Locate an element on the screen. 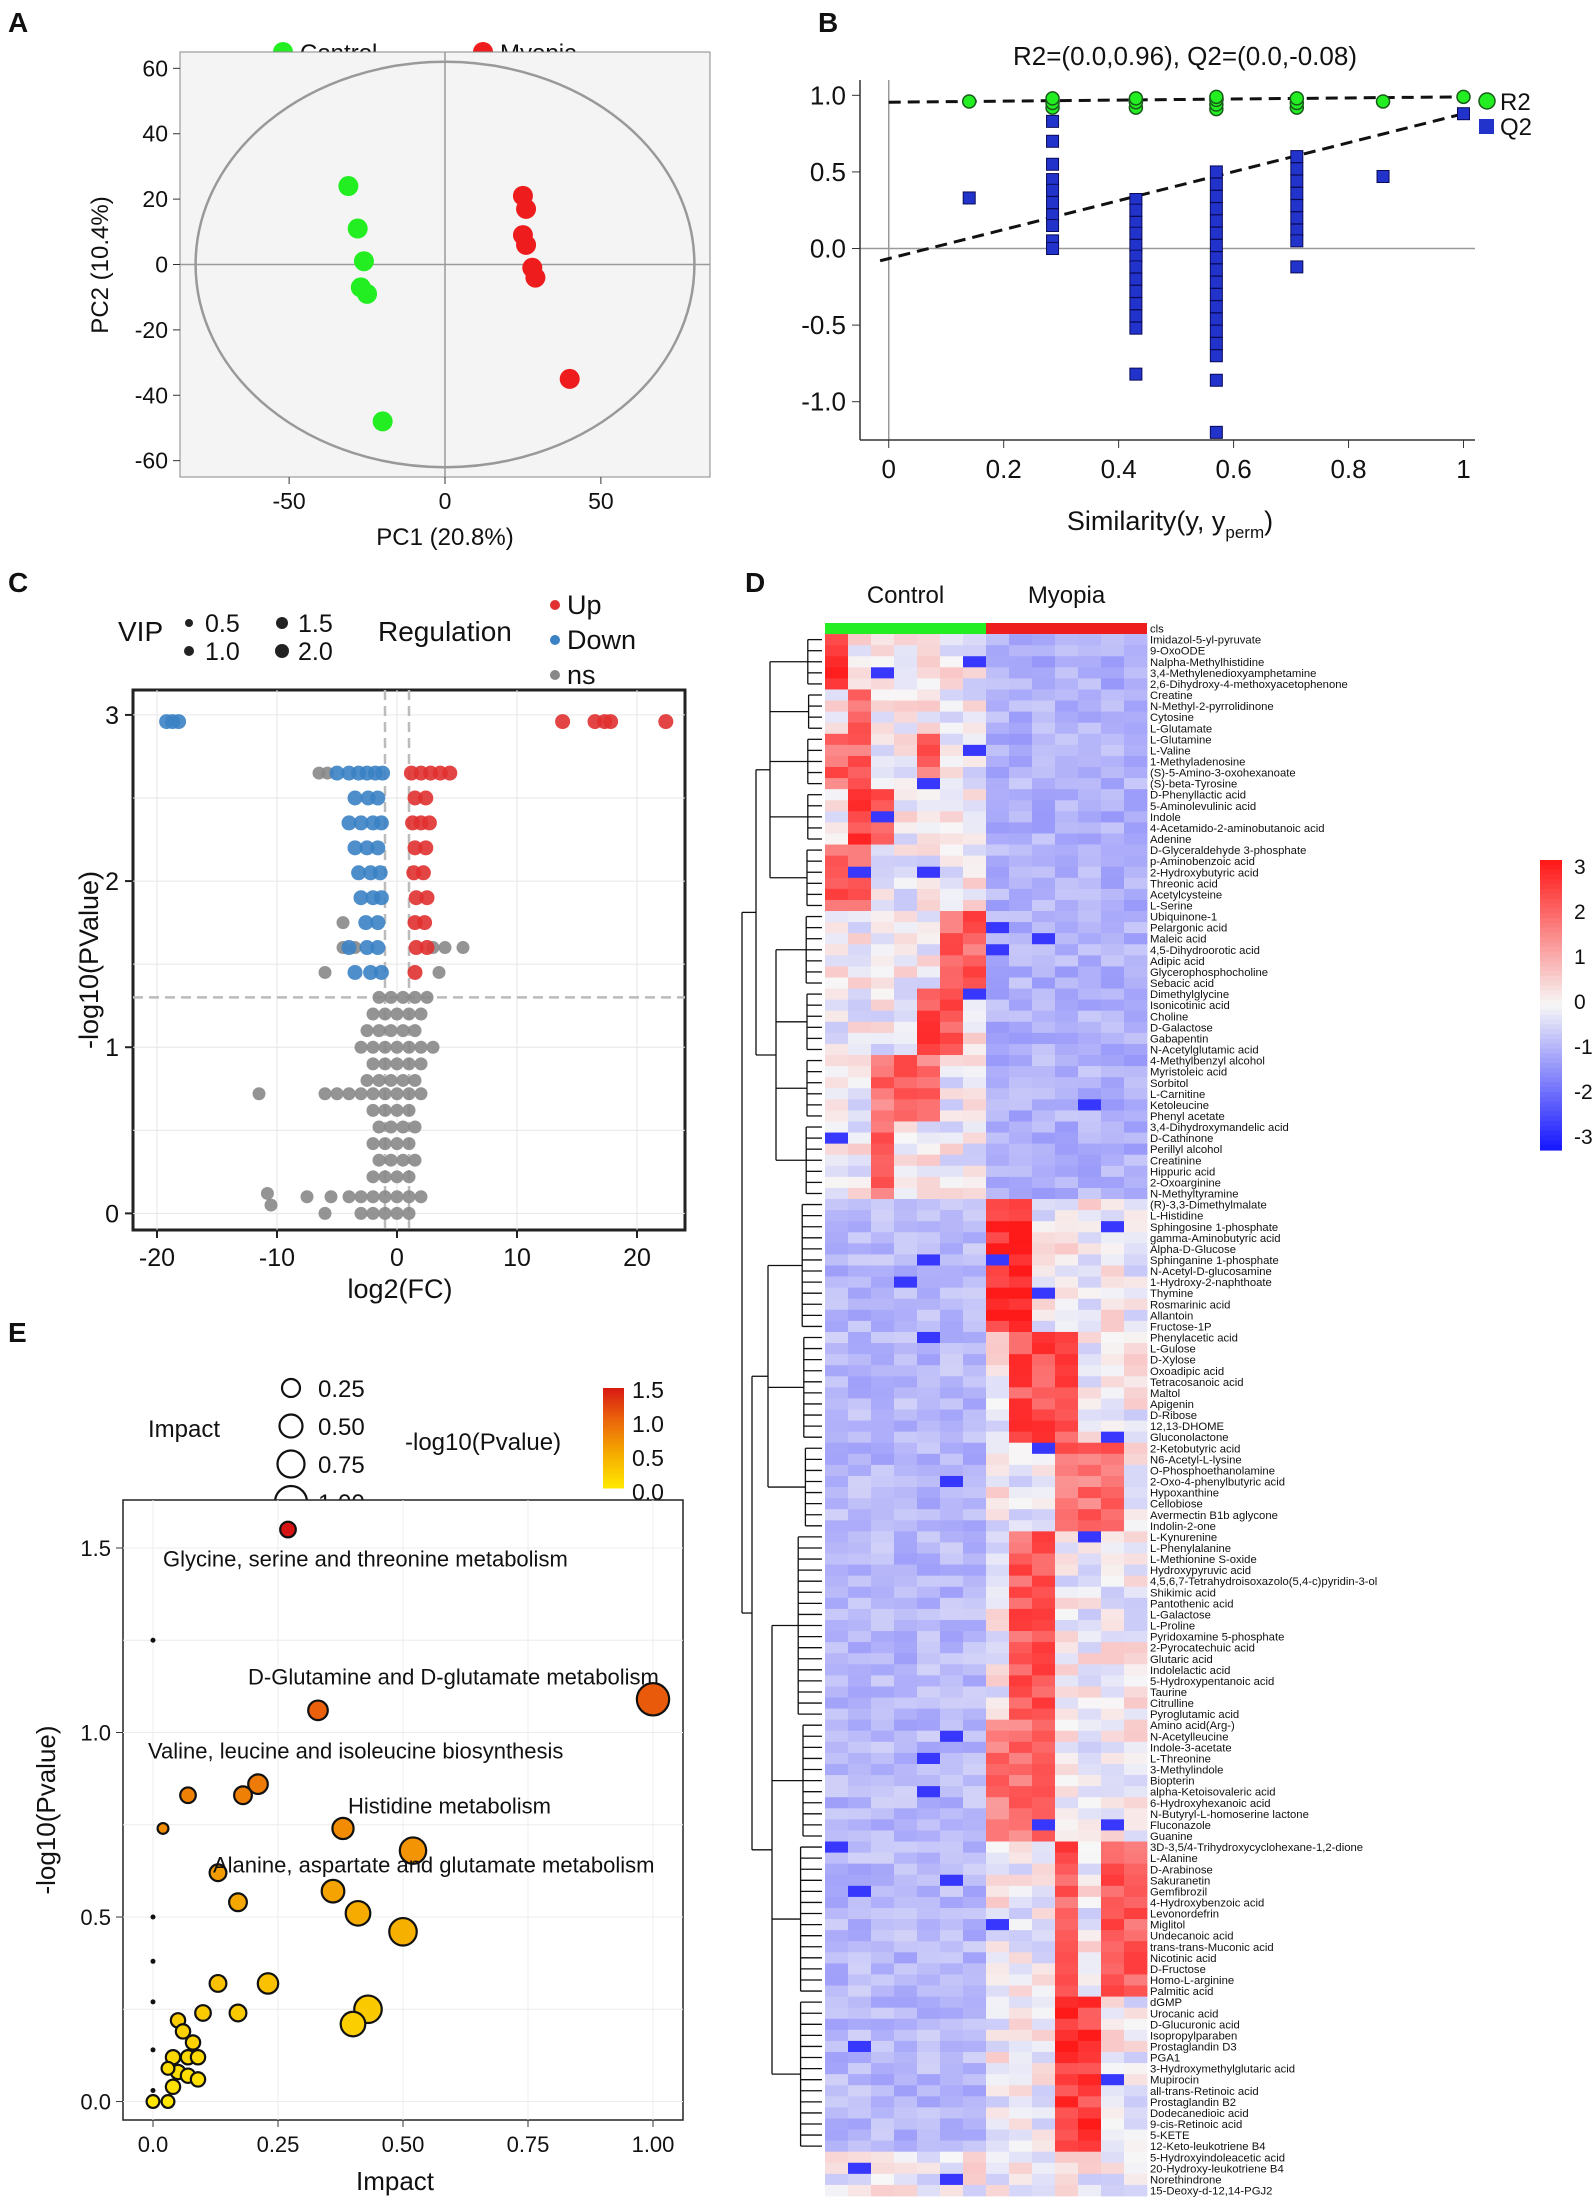 Image resolution: width=1595 pixels, height=2206 pixels. impact-legend-label: 0.50 is located at coordinates (341, 1427).